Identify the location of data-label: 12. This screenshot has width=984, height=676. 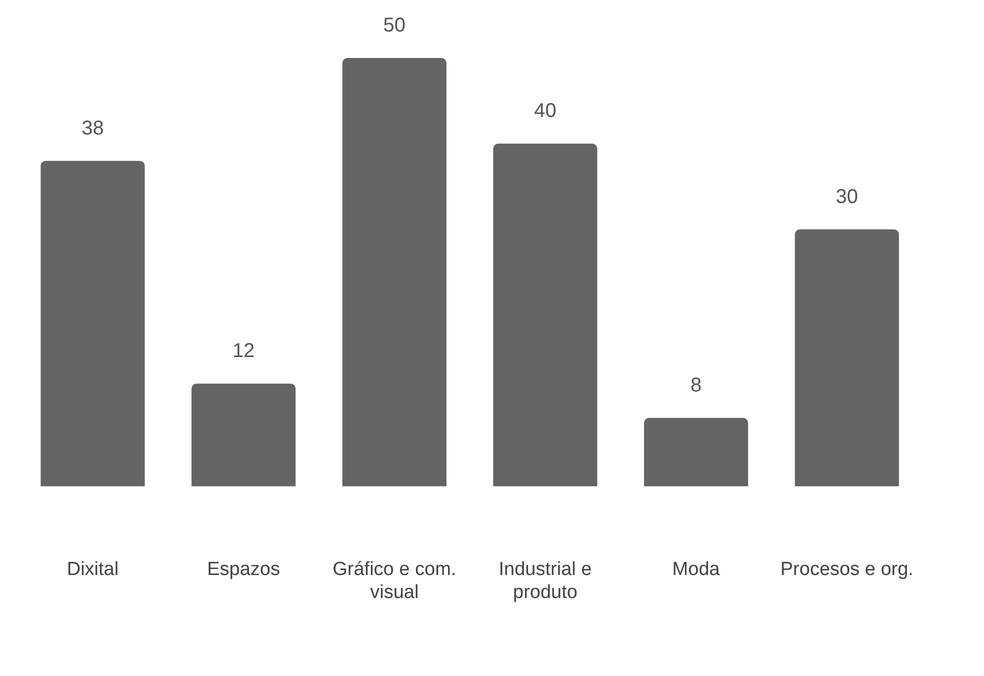
(243, 351).